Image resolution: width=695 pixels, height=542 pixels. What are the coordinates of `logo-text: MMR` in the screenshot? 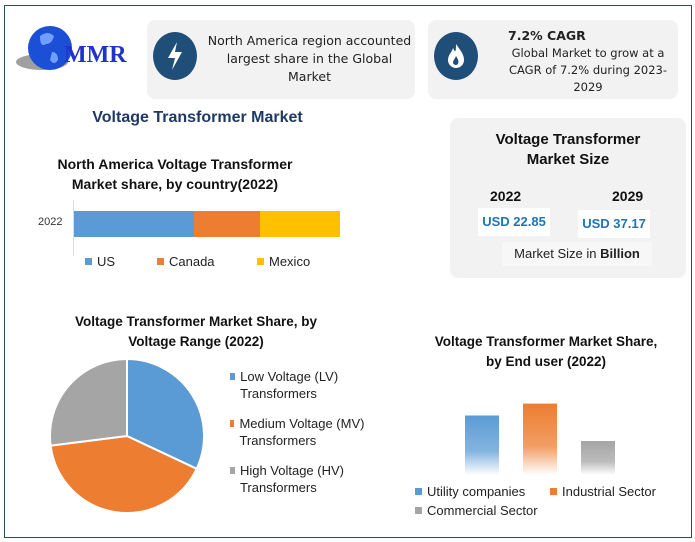 It's located at (95, 55).